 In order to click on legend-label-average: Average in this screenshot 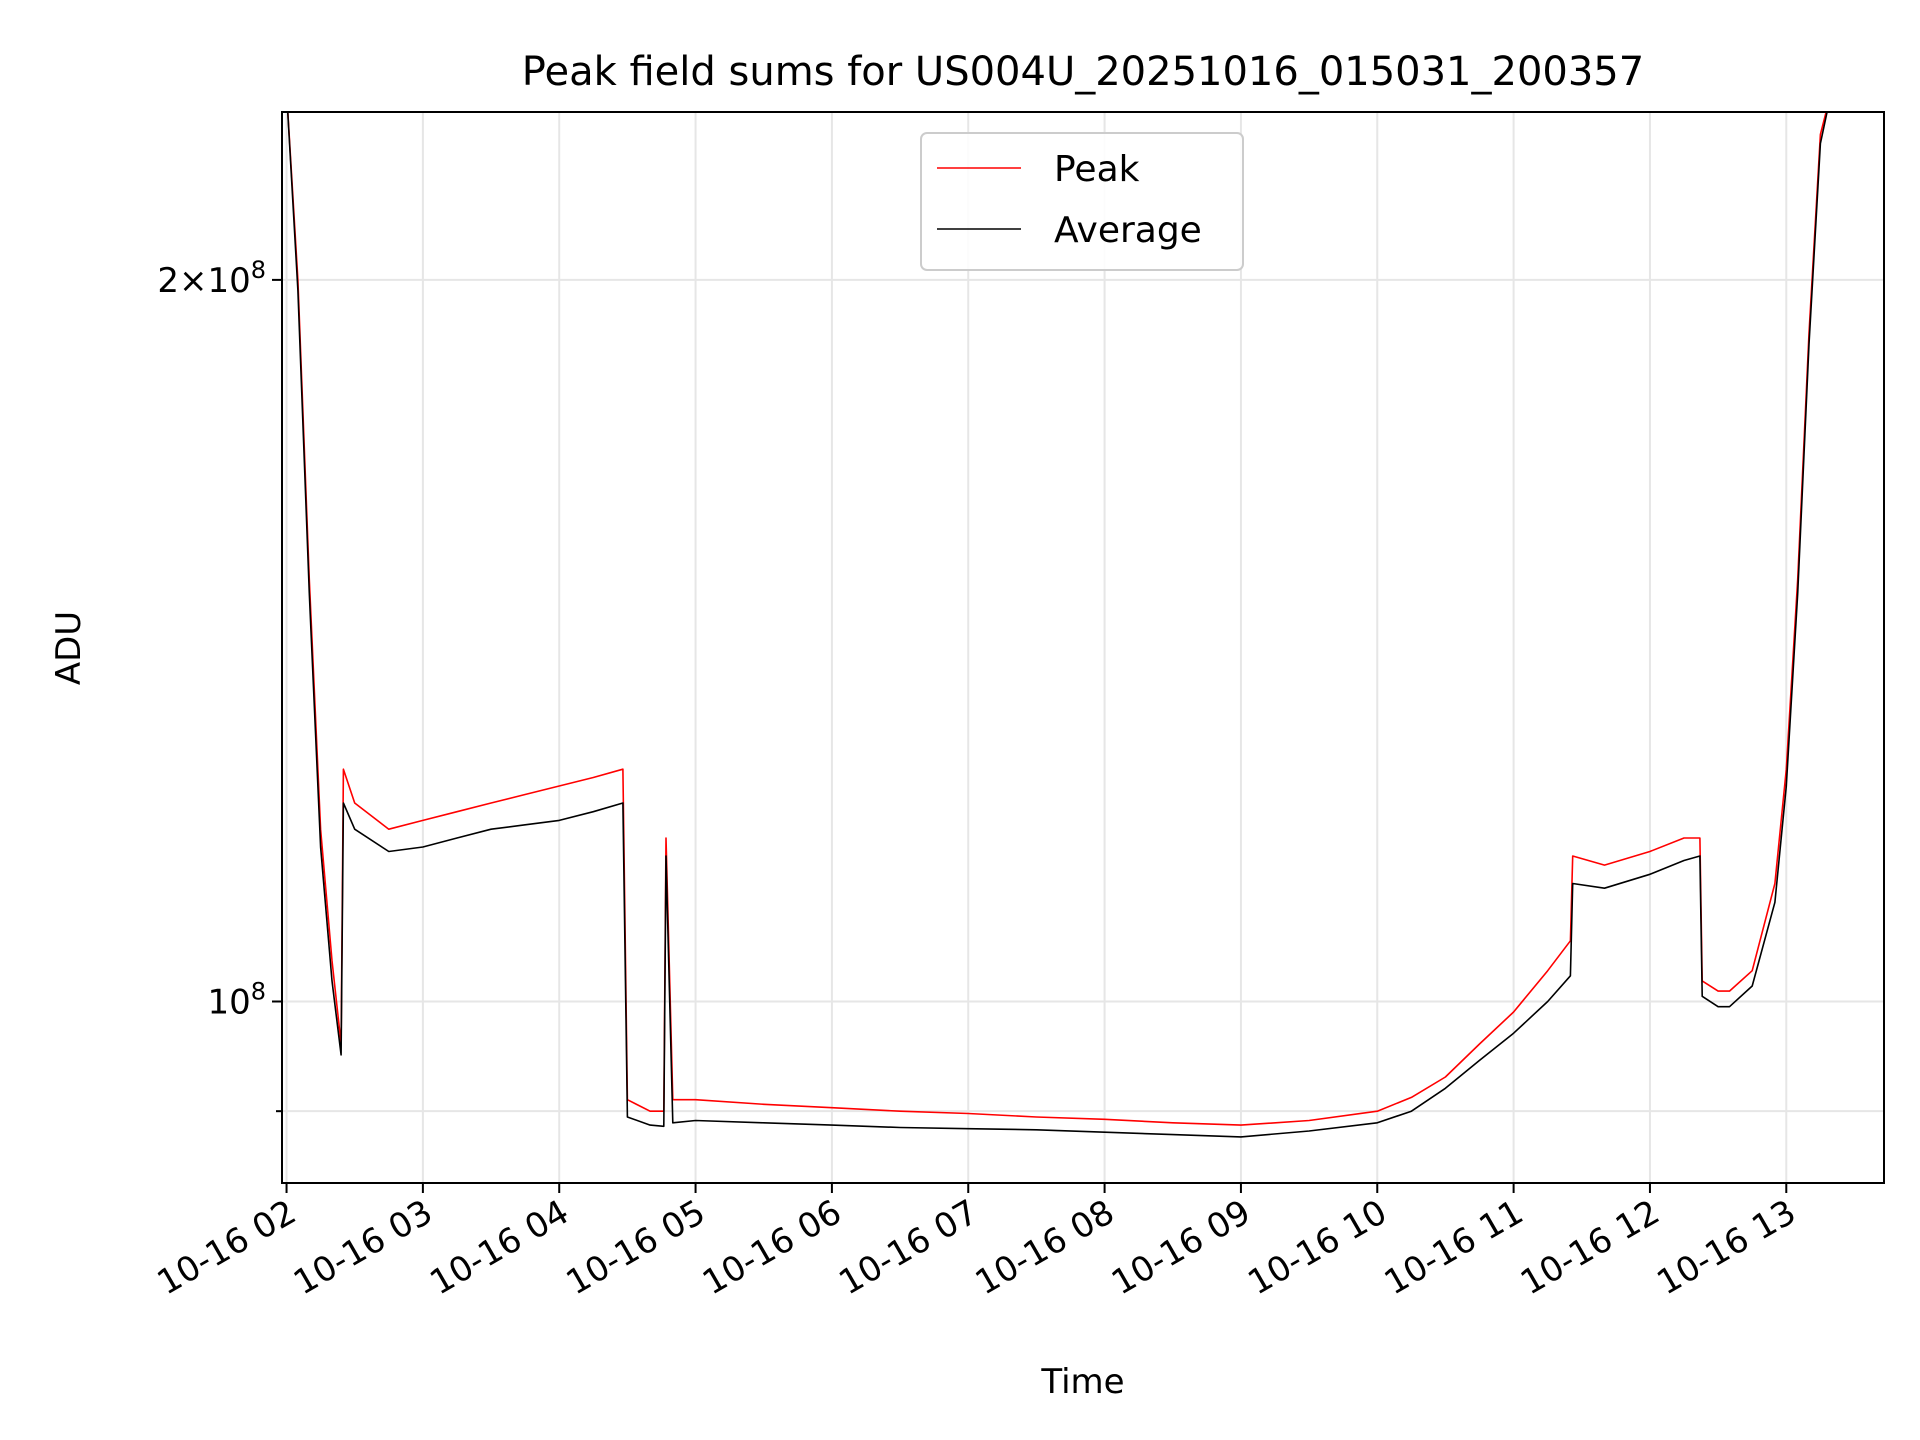, I will do `click(1128, 230)`.